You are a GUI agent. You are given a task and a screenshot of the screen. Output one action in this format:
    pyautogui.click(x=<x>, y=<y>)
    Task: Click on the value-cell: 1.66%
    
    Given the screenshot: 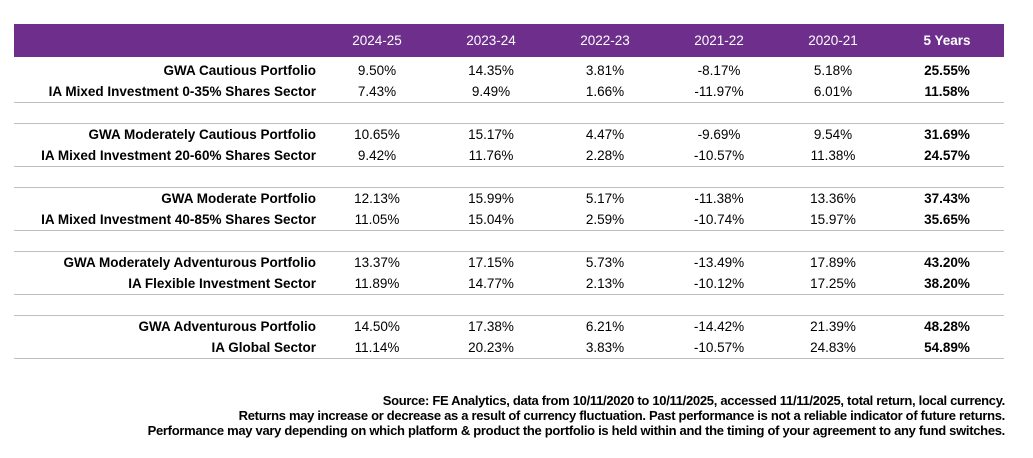 What is the action you would take?
    pyautogui.click(x=605, y=91)
    